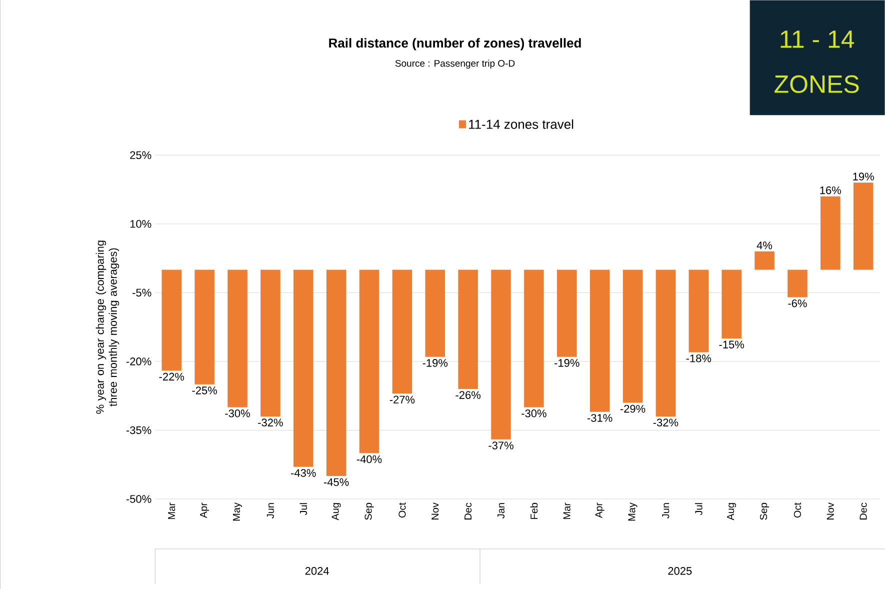 The width and height of the screenshot is (885, 589). Describe the element at coordinates (468, 395) in the screenshot. I see `data-label: -26%` at that location.